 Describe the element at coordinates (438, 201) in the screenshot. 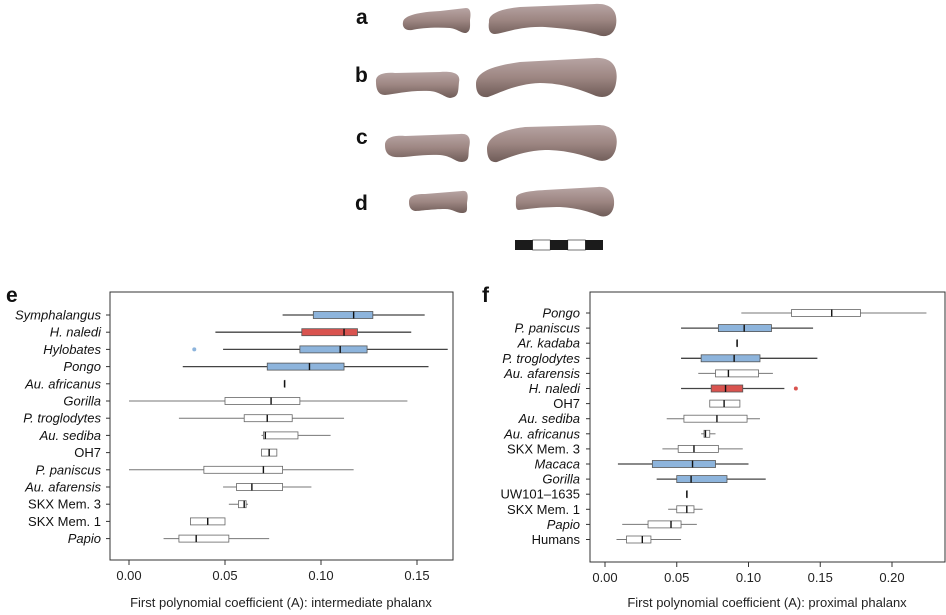

I see `intermediate-phalanx-d` at that location.